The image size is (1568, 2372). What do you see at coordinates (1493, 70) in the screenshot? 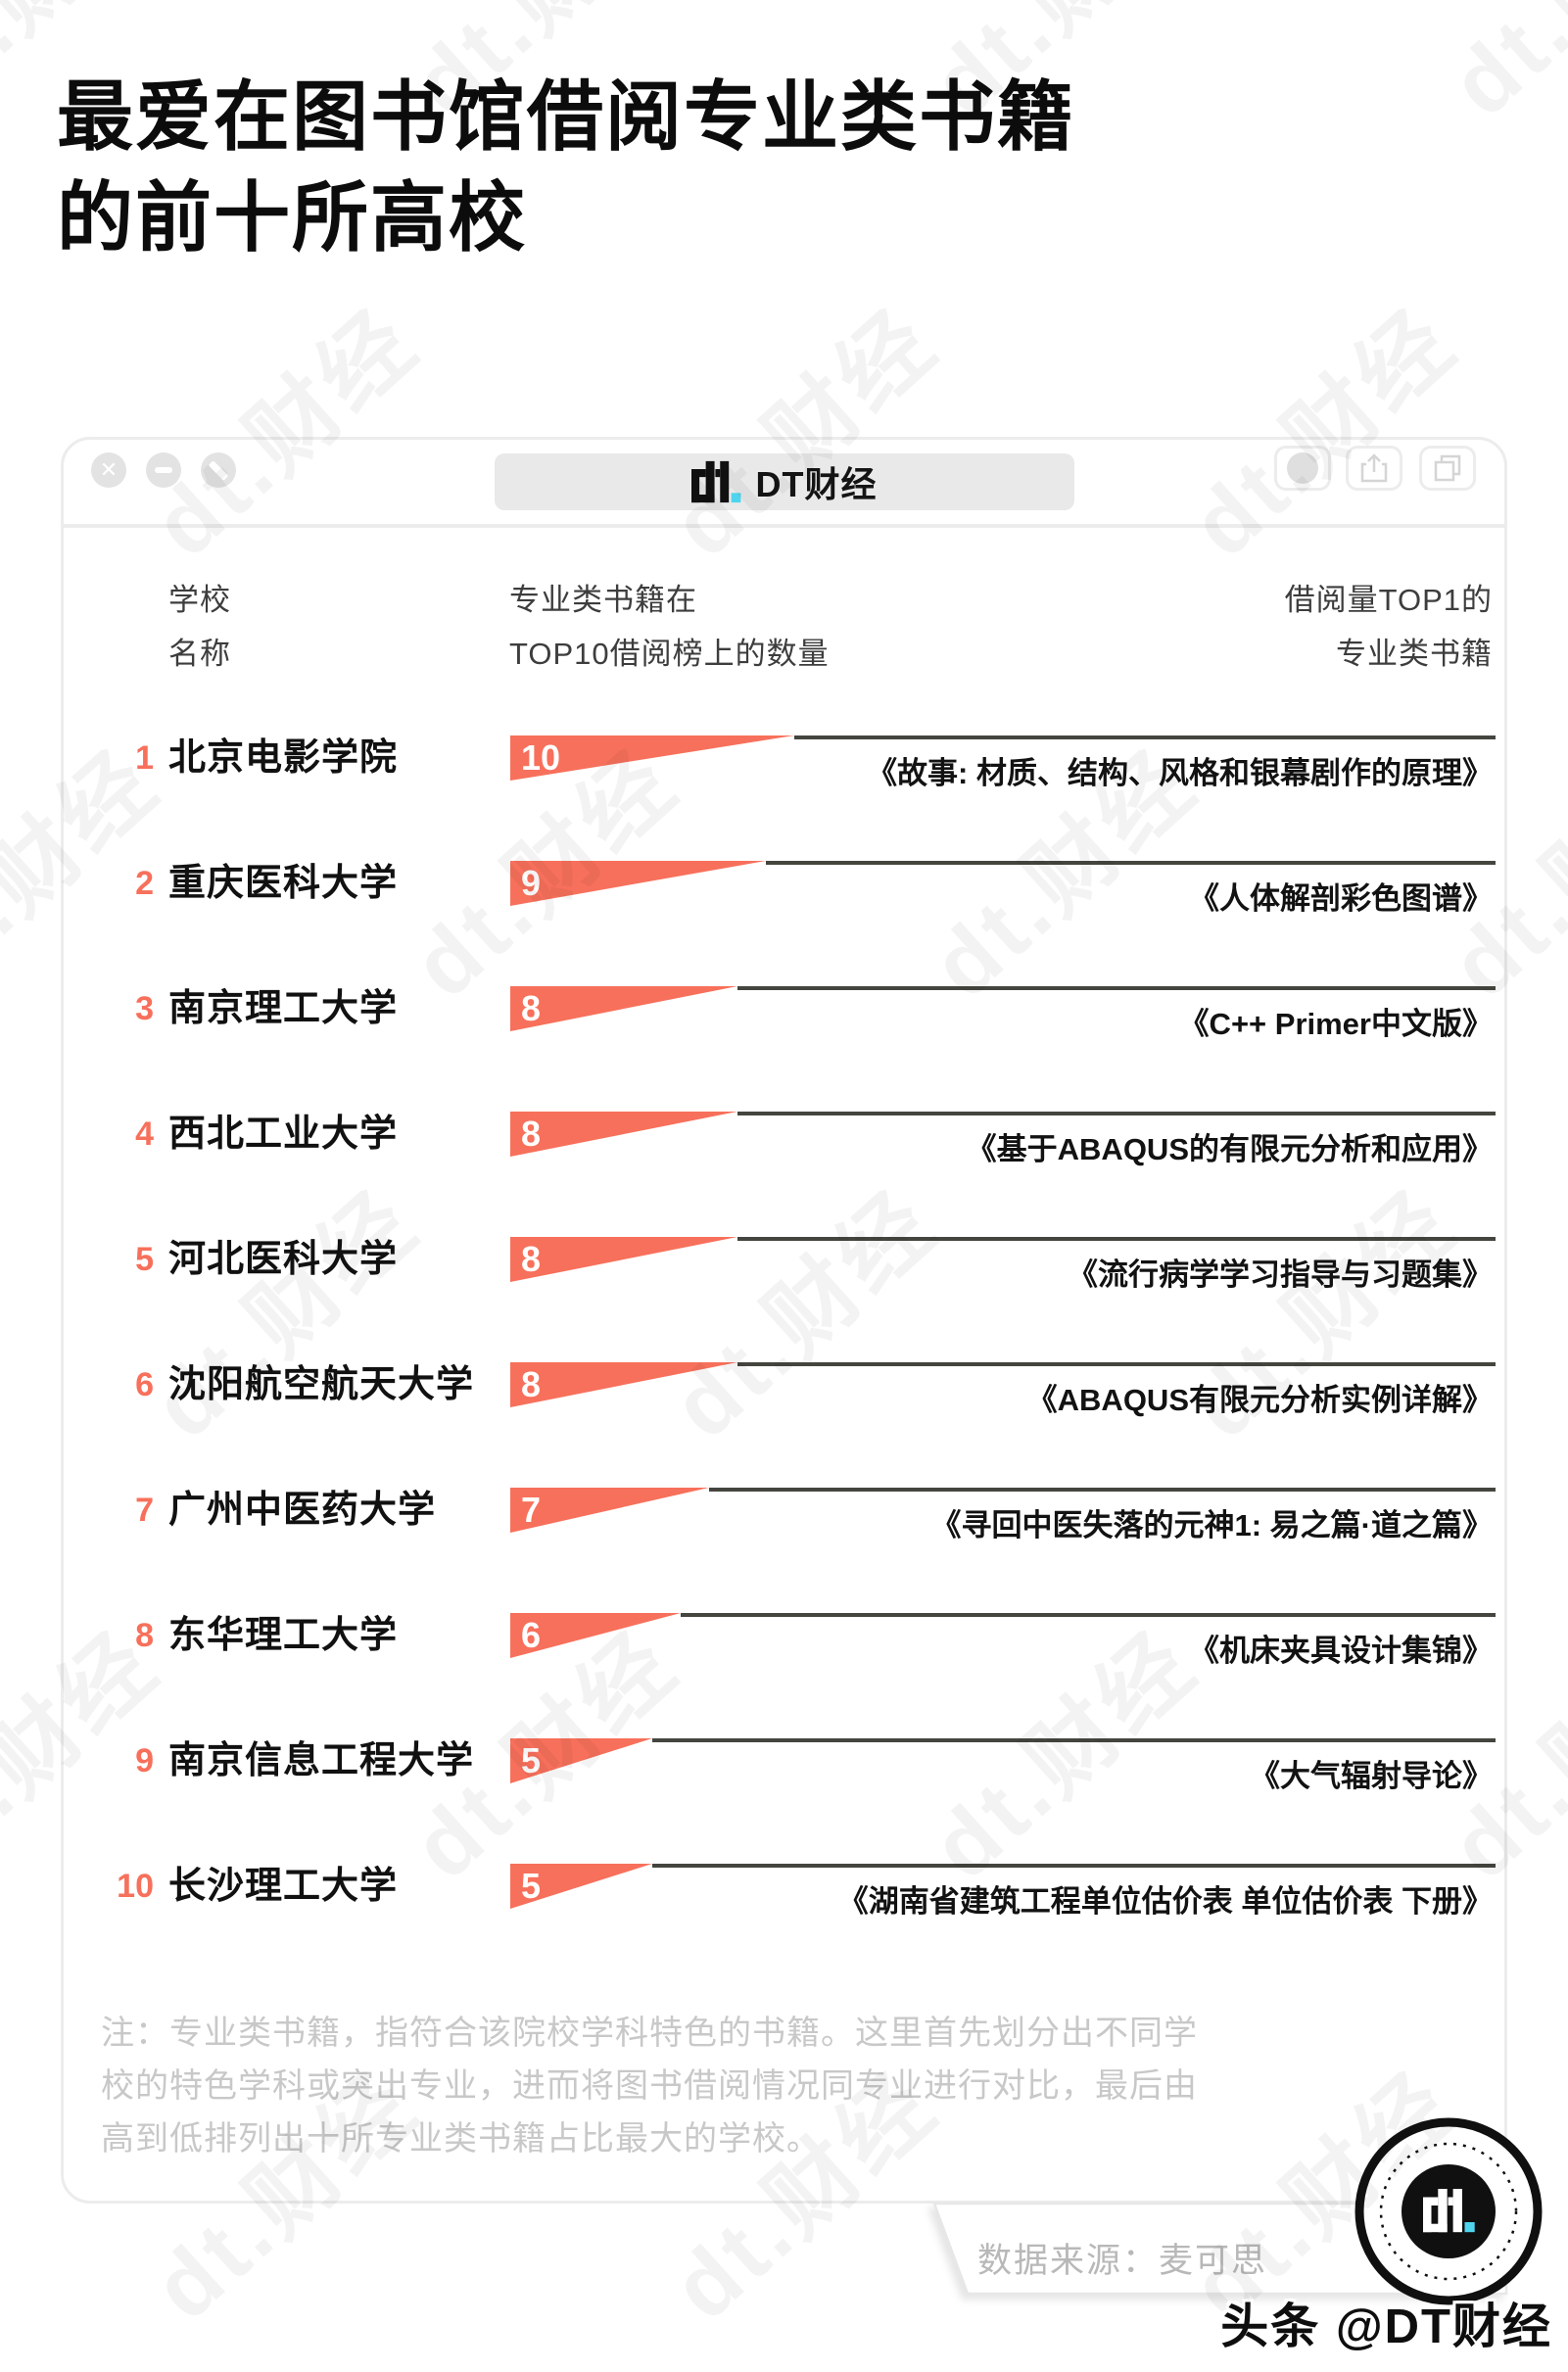
I see `watermark-text: dt.财经` at bounding box center [1493, 70].